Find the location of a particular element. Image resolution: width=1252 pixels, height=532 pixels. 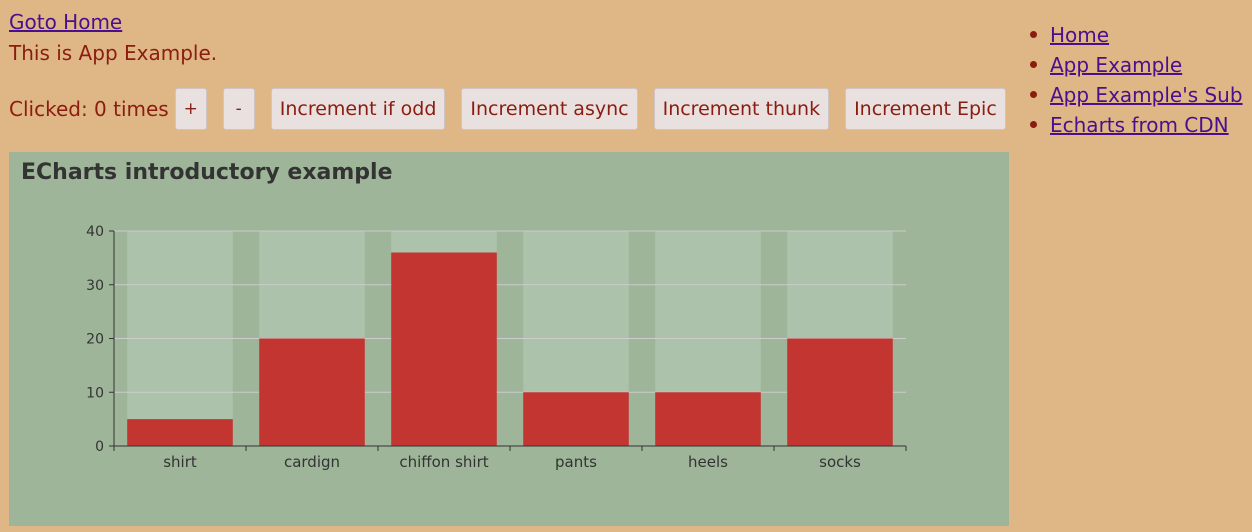

page-description: This is App Example. is located at coordinates (113, 53).